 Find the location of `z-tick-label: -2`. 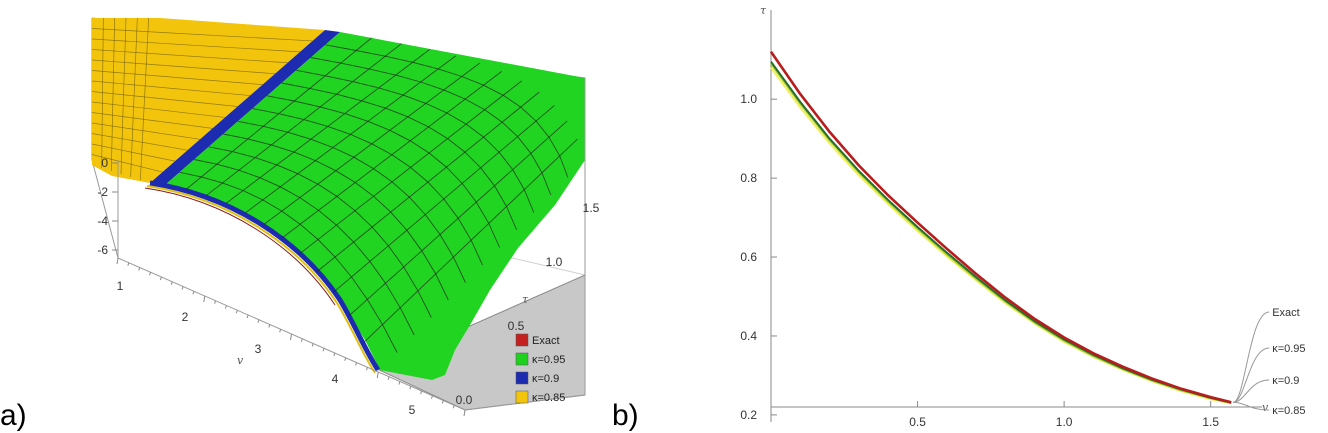

z-tick-label: -2 is located at coordinates (102, 192).